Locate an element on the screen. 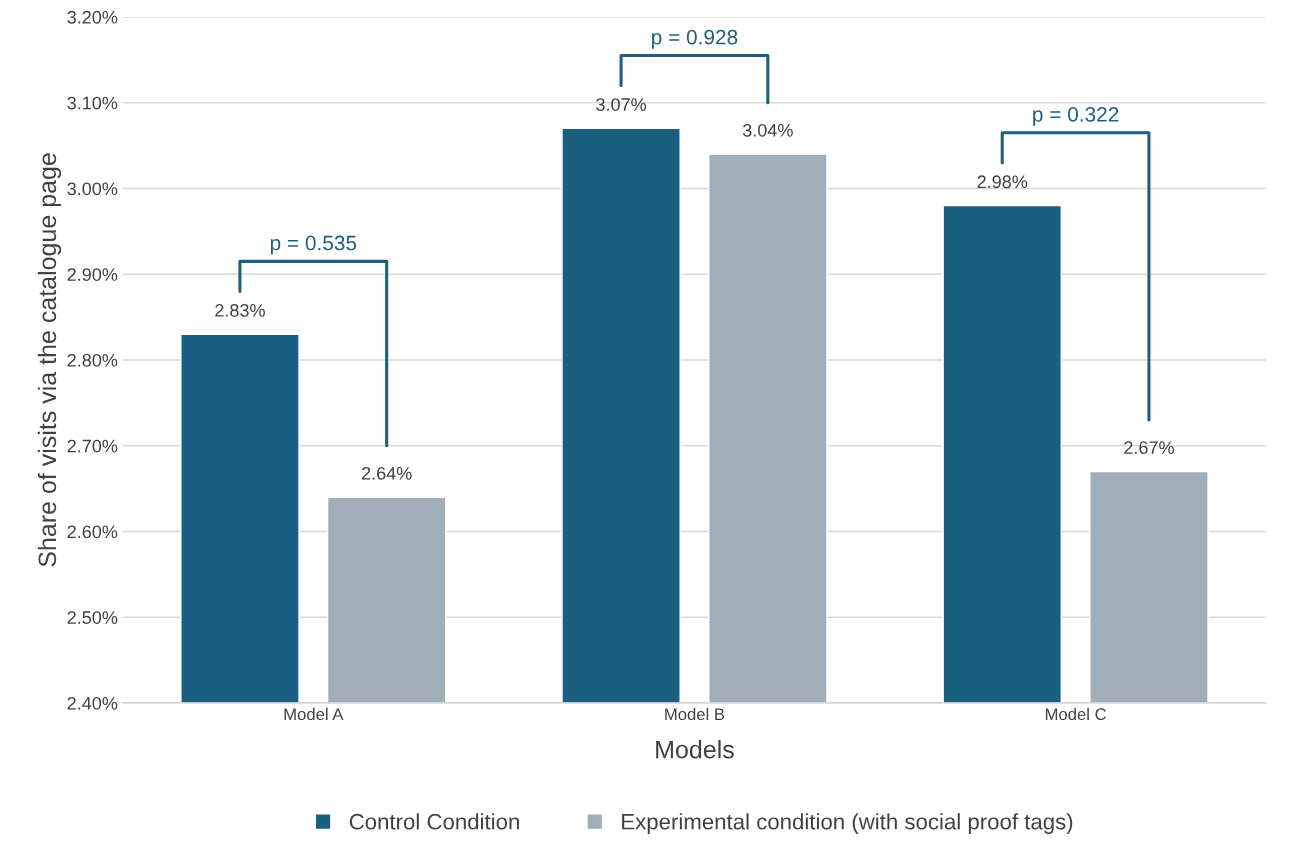 The width and height of the screenshot is (1292, 847). y-tick-label: 2.60% is located at coordinates (92, 532).